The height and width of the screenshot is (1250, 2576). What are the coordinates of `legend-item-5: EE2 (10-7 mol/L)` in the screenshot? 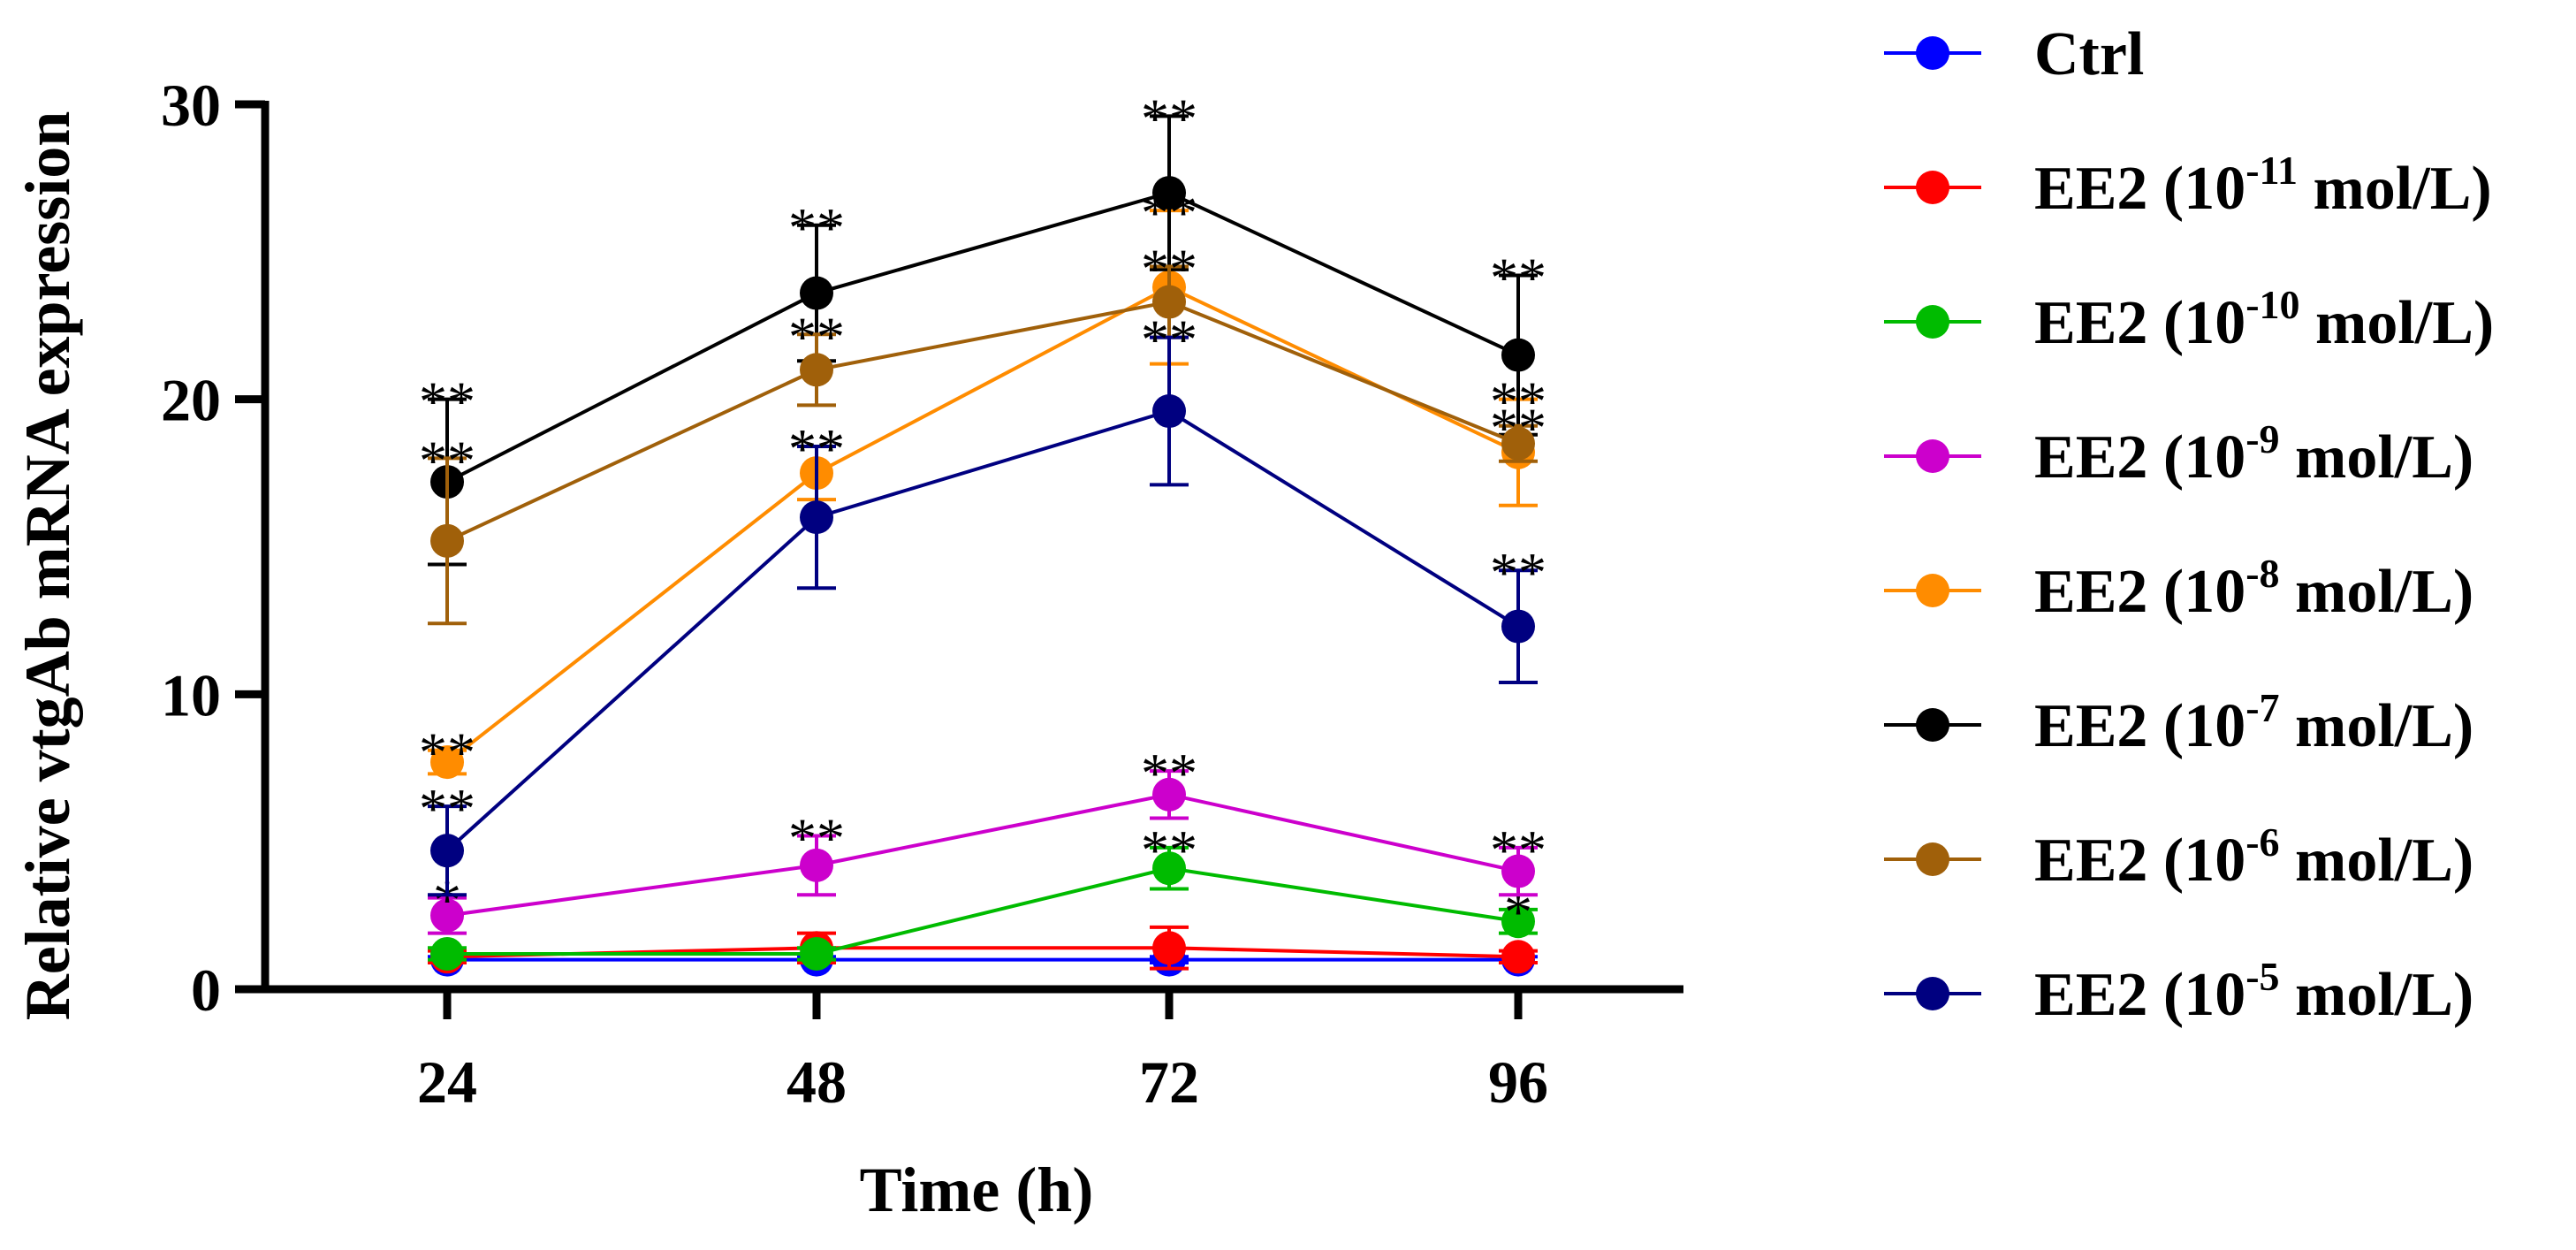 It's located at (2178, 722).